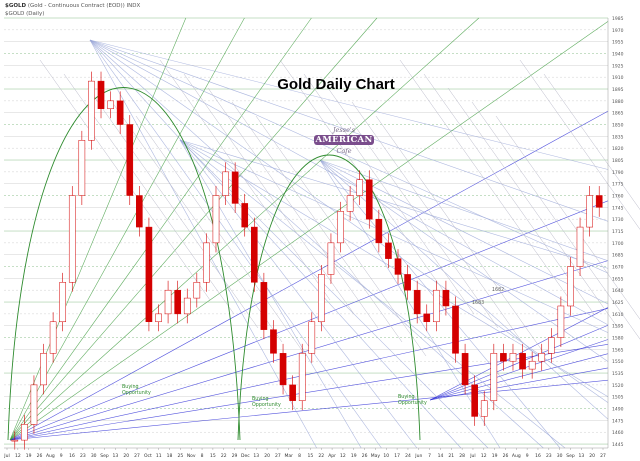 This screenshot has height=461, width=640. What do you see at coordinates (549, 456) in the screenshot?
I see `x-tick-label: 23` at bounding box center [549, 456].